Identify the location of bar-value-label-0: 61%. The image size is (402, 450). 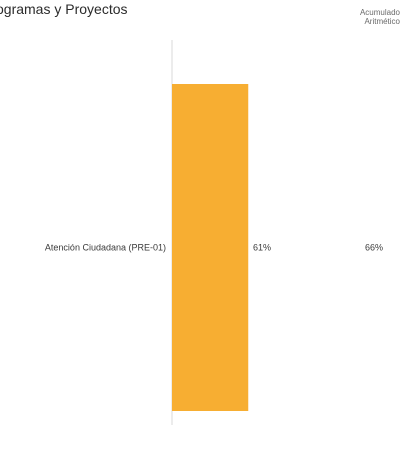
(262, 248).